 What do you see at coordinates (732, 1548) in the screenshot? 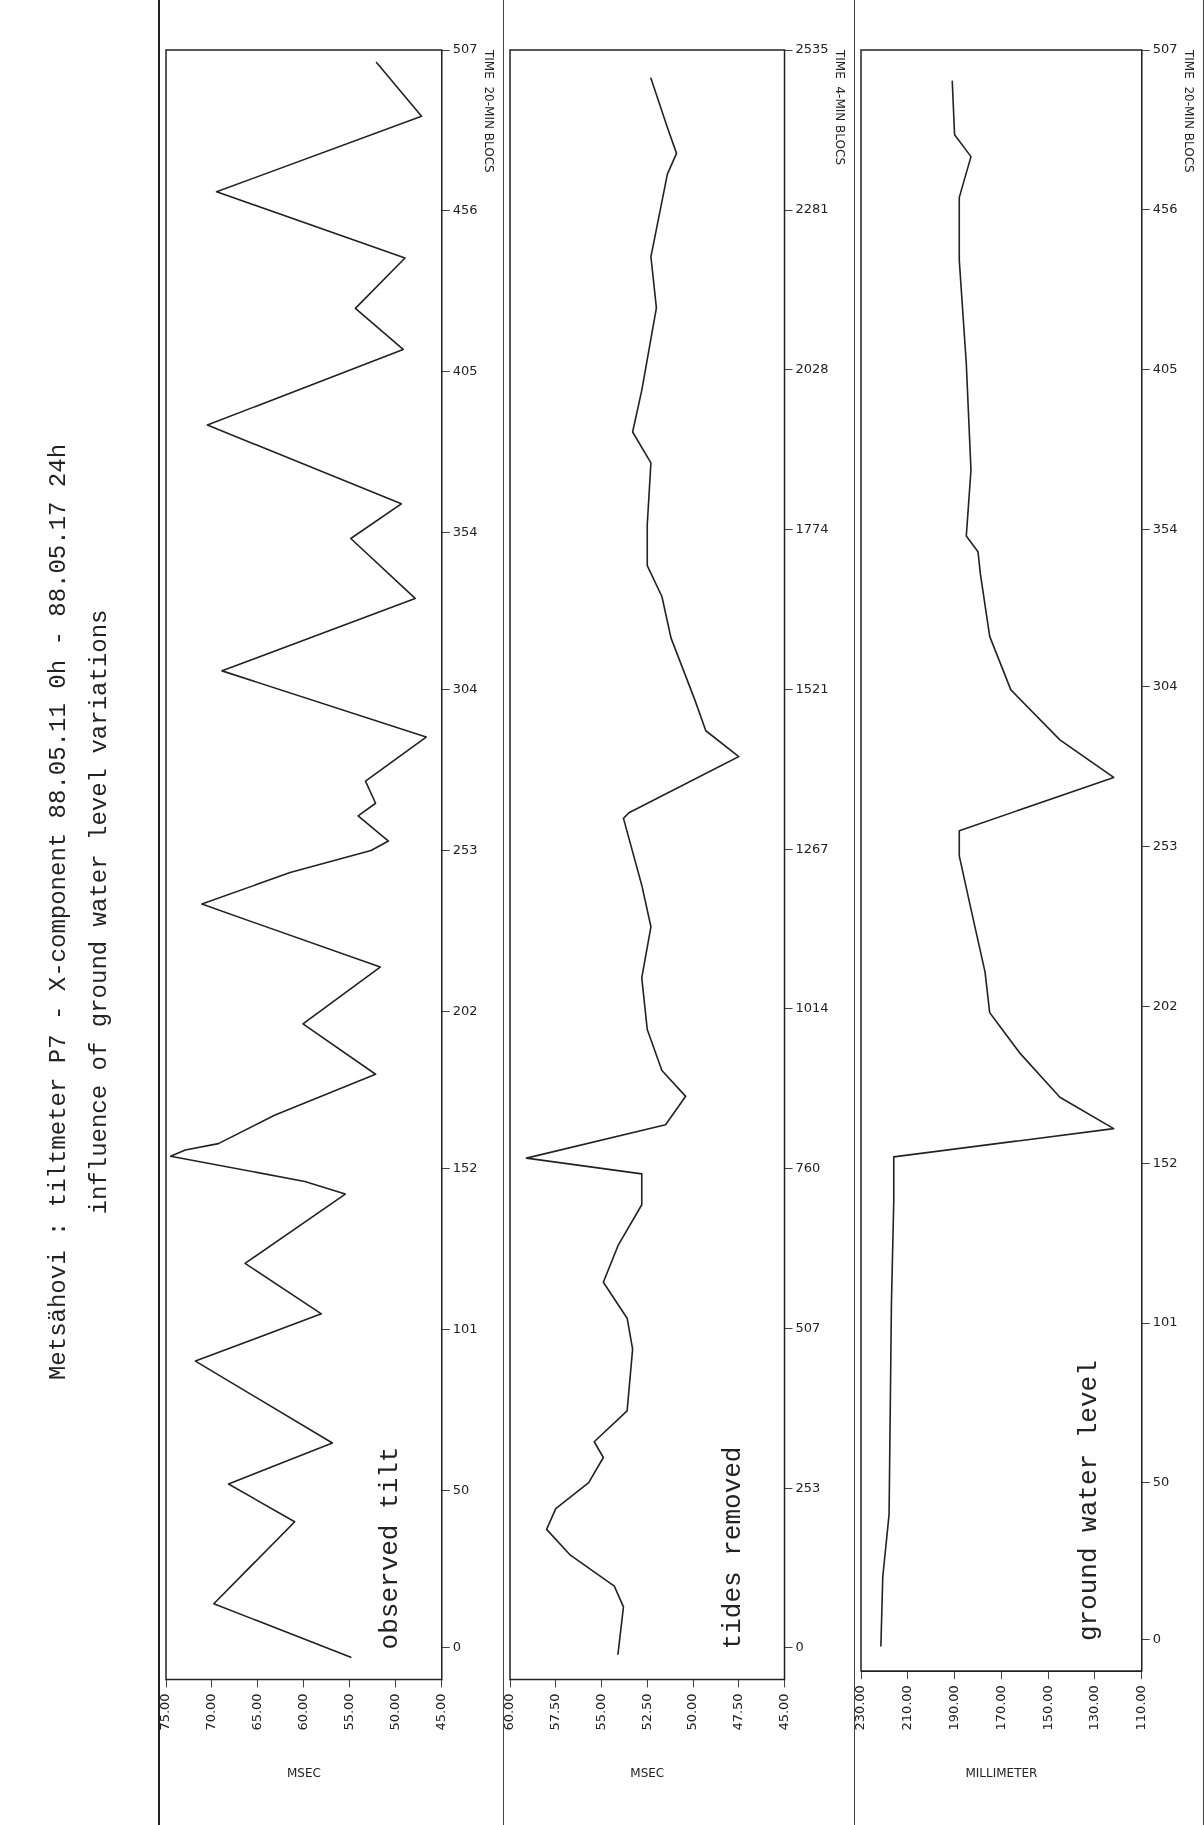
I see `text: tides removed` at bounding box center [732, 1548].